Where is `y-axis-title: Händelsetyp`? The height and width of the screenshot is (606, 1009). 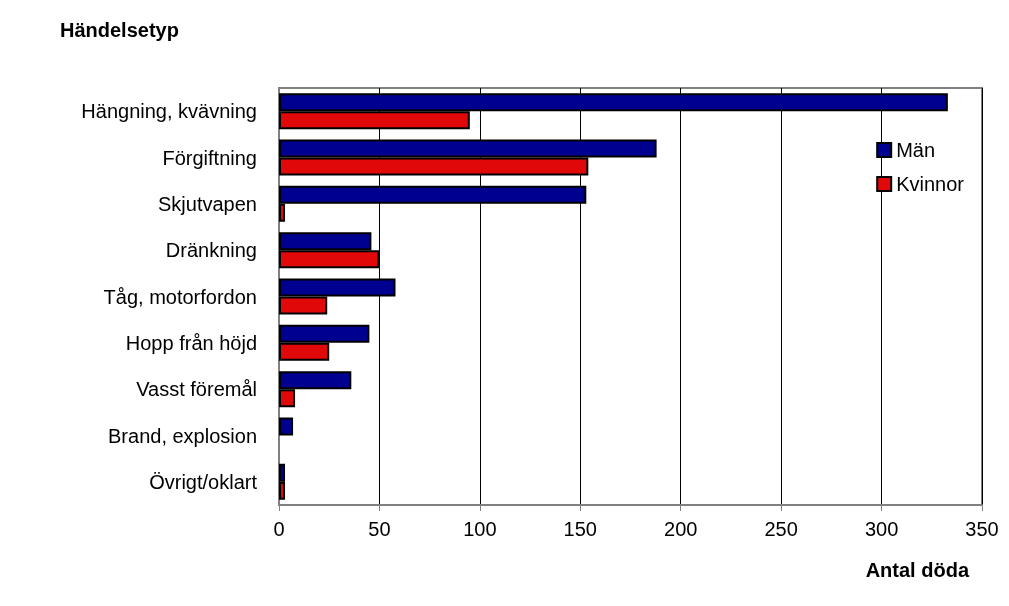 y-axis-title: Händelsetyp is located at coordinates (119, 30).